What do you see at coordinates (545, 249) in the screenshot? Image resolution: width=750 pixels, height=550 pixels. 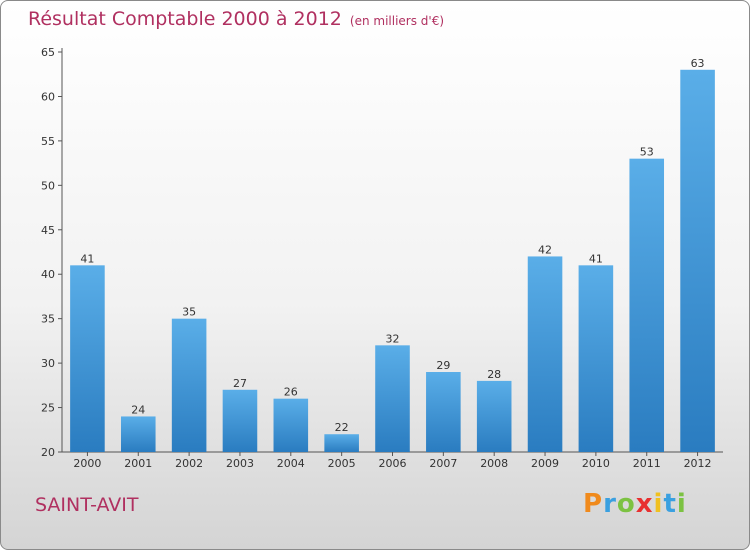 I see `value-label: 42` at bounding box center [545, 249].